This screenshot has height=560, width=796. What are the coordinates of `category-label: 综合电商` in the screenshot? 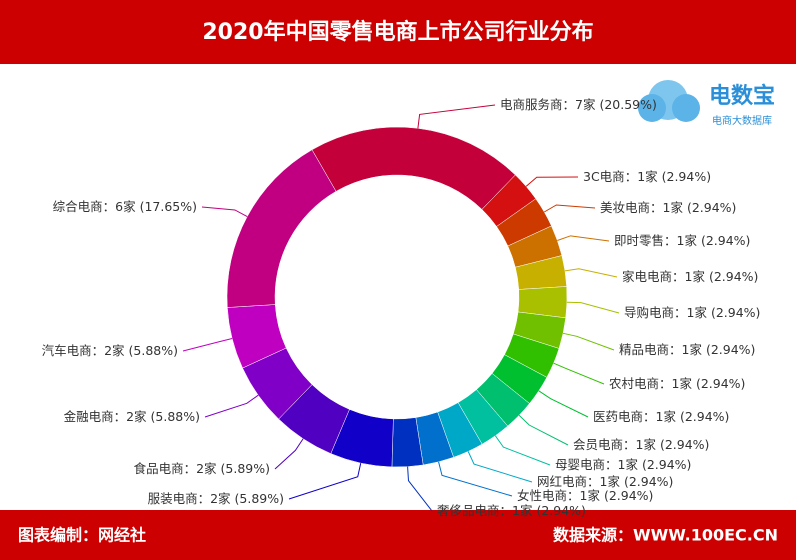 It's located at (78, 206).